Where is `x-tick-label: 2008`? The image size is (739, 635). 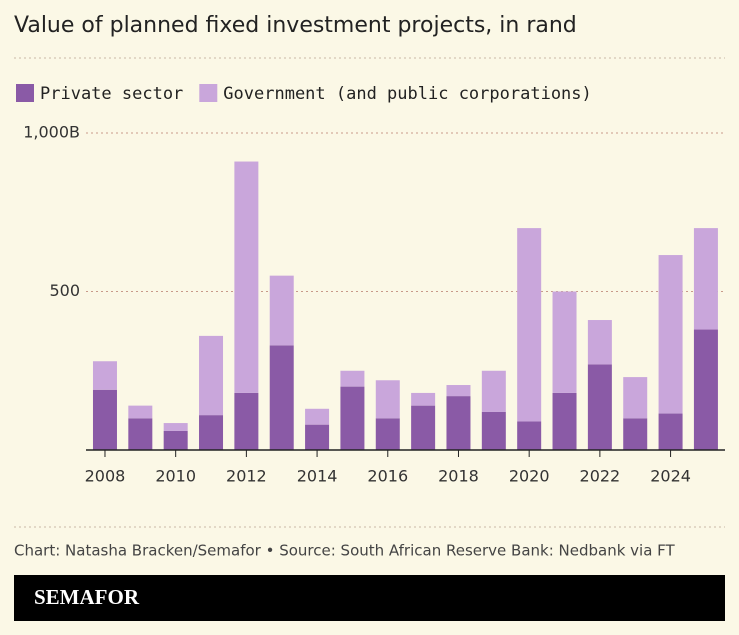 x-tick-label: 2008 is located at coordinates (105, 476).